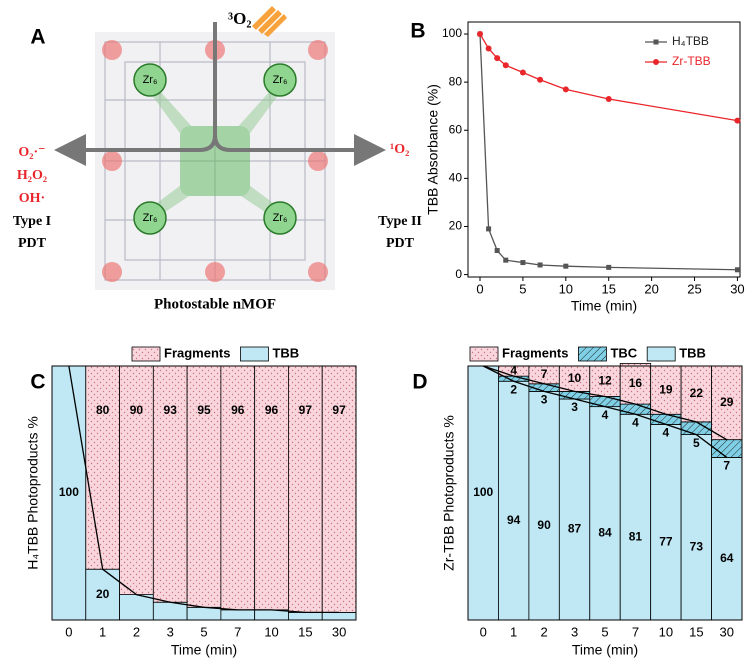 This screenshot has width=750, height=661. Describe the element at coordinates (456, 226) in the screenshot. I see `y-tick-label: 20` at that location.